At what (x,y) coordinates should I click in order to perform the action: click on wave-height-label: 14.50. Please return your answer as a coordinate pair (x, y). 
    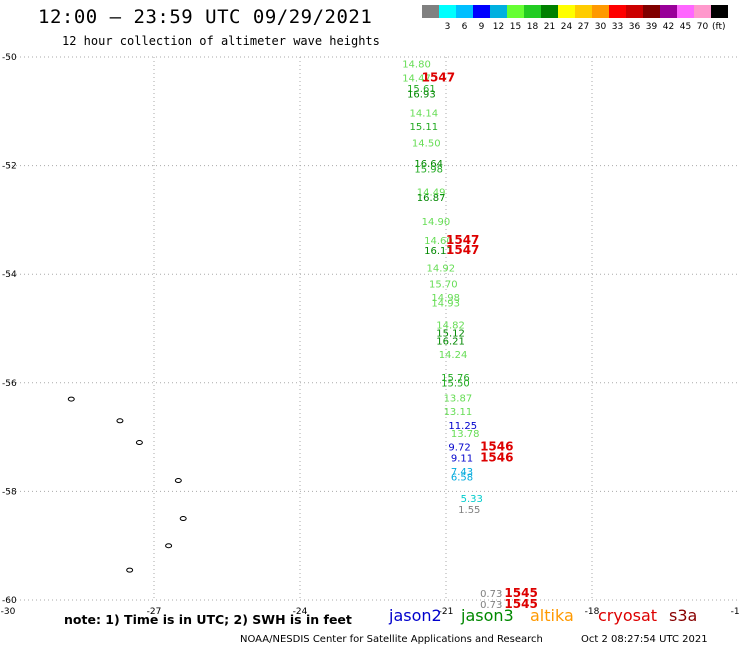
    Looking at the image, I should click on (426, 143).